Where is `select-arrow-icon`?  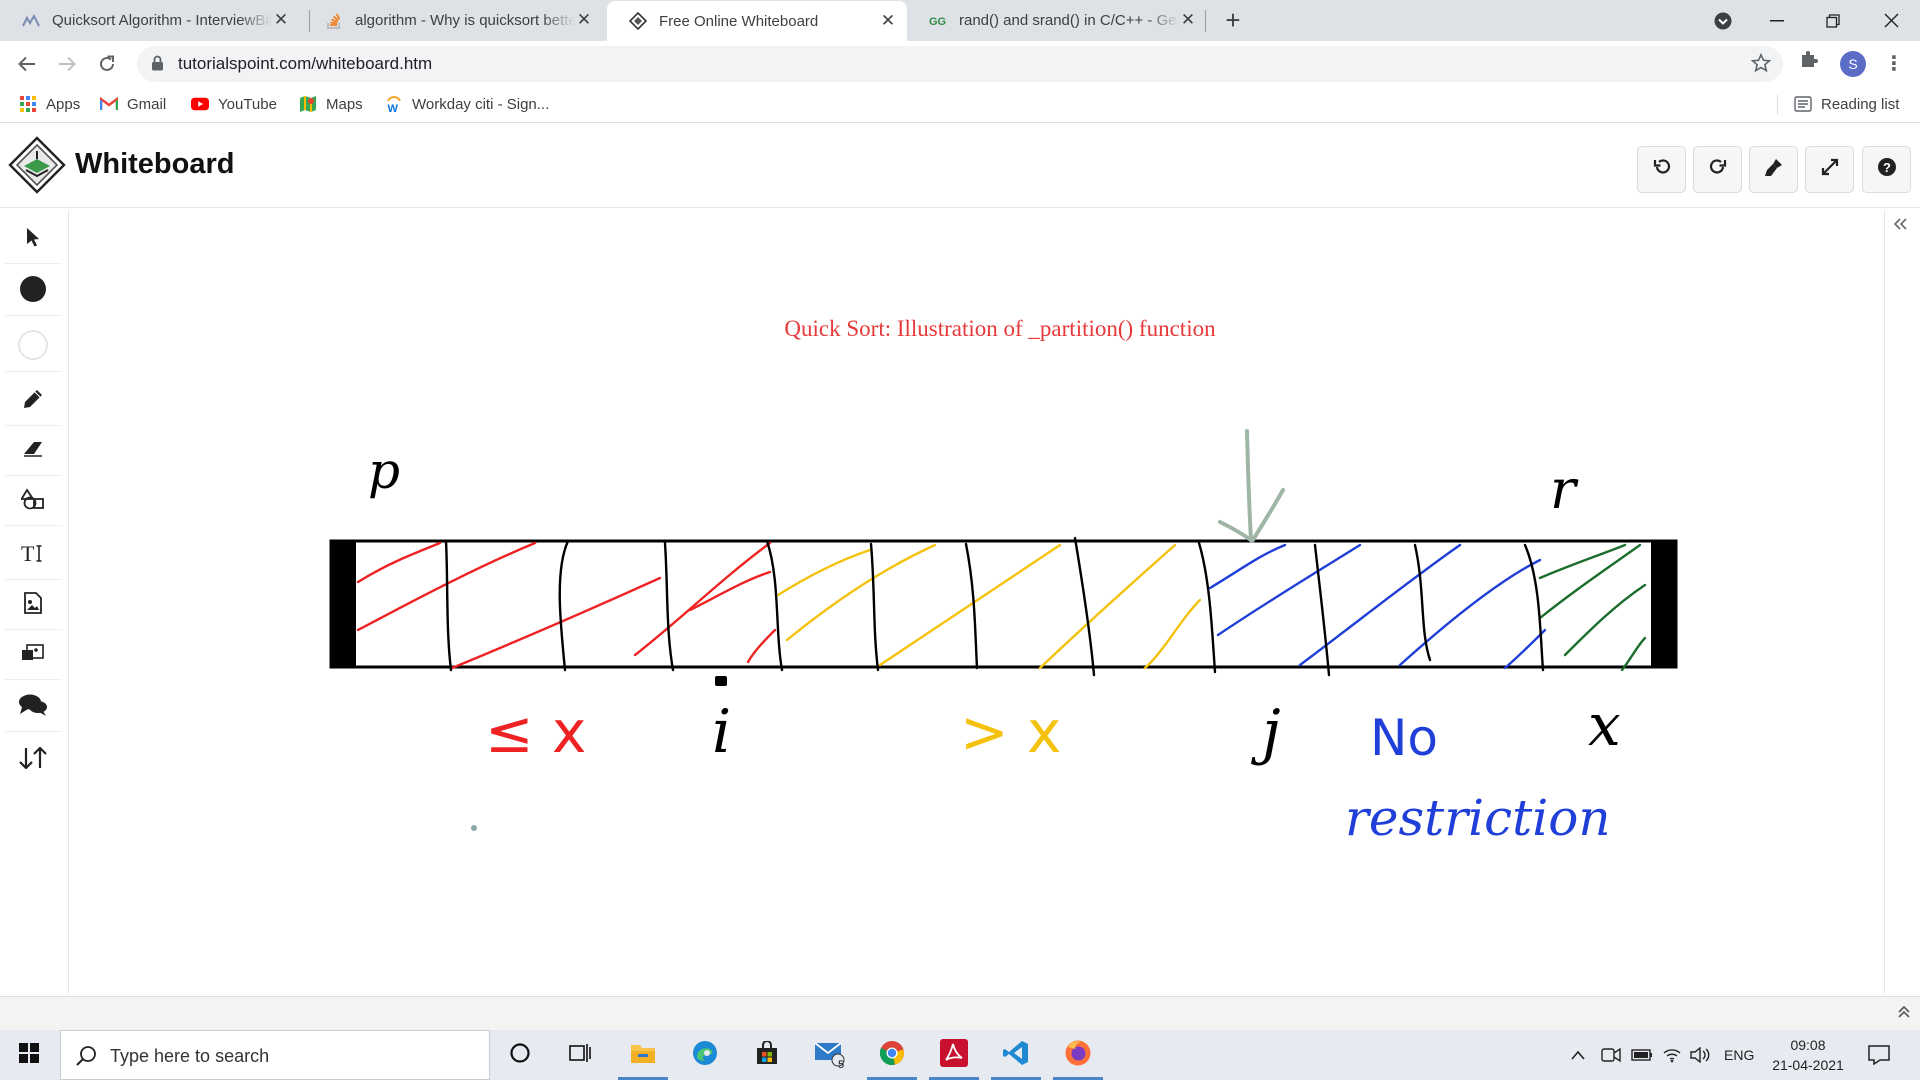 select-arrow-icon is located at coordinates (33, 239).